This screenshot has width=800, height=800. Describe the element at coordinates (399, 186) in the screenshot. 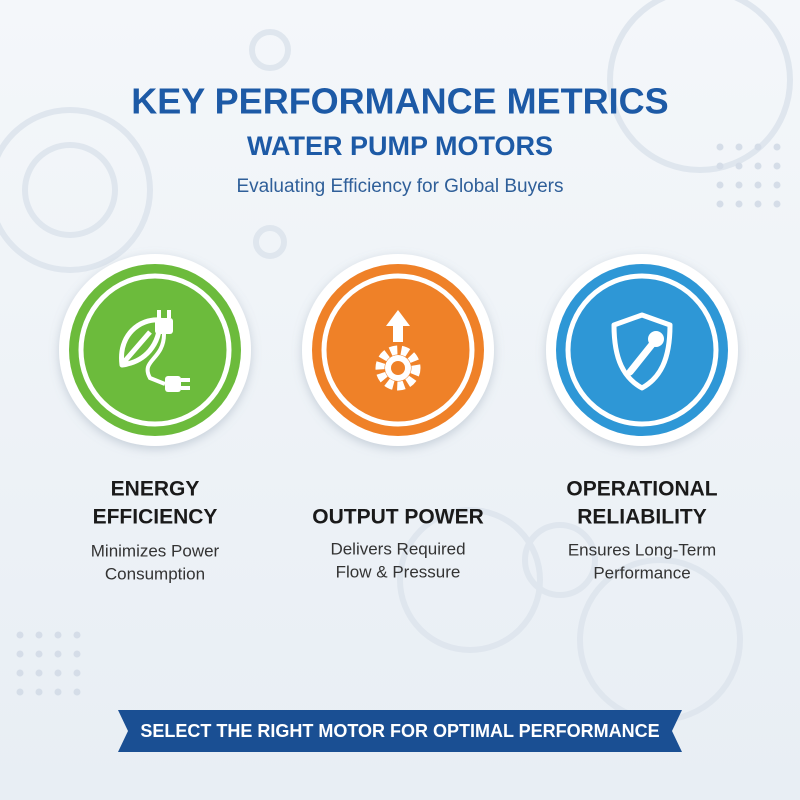

I see `tagline: Evaluating Efficiency for Global Buyers` at that location.